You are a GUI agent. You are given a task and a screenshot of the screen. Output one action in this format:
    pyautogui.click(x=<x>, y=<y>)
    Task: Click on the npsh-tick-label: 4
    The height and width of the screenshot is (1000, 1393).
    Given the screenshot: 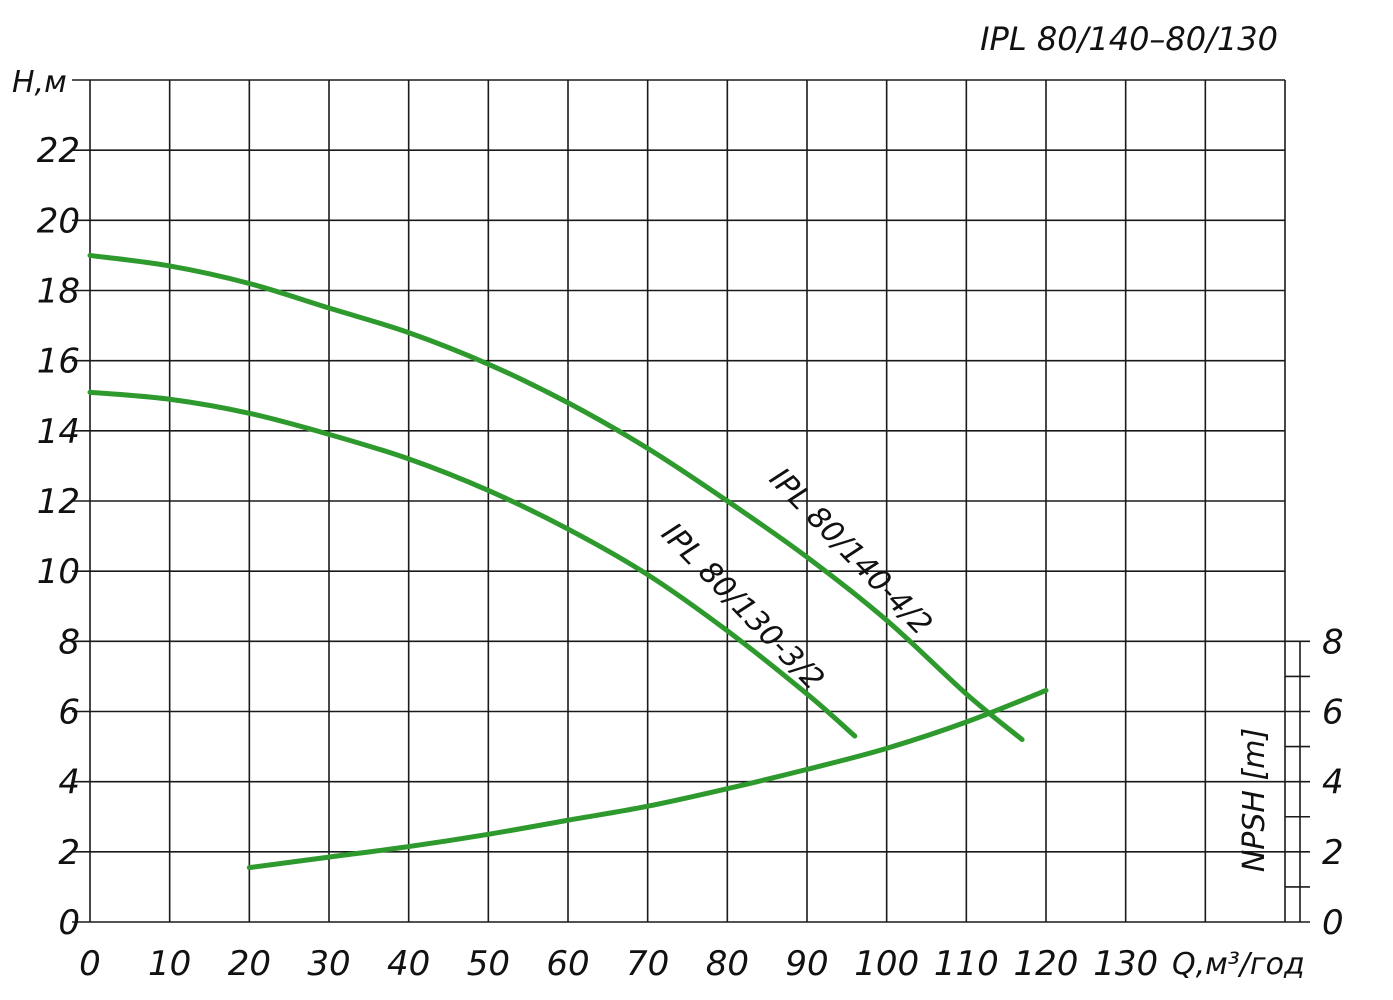 What is the action you would take?
    pyautogui.click(x=1333, y=783)
    